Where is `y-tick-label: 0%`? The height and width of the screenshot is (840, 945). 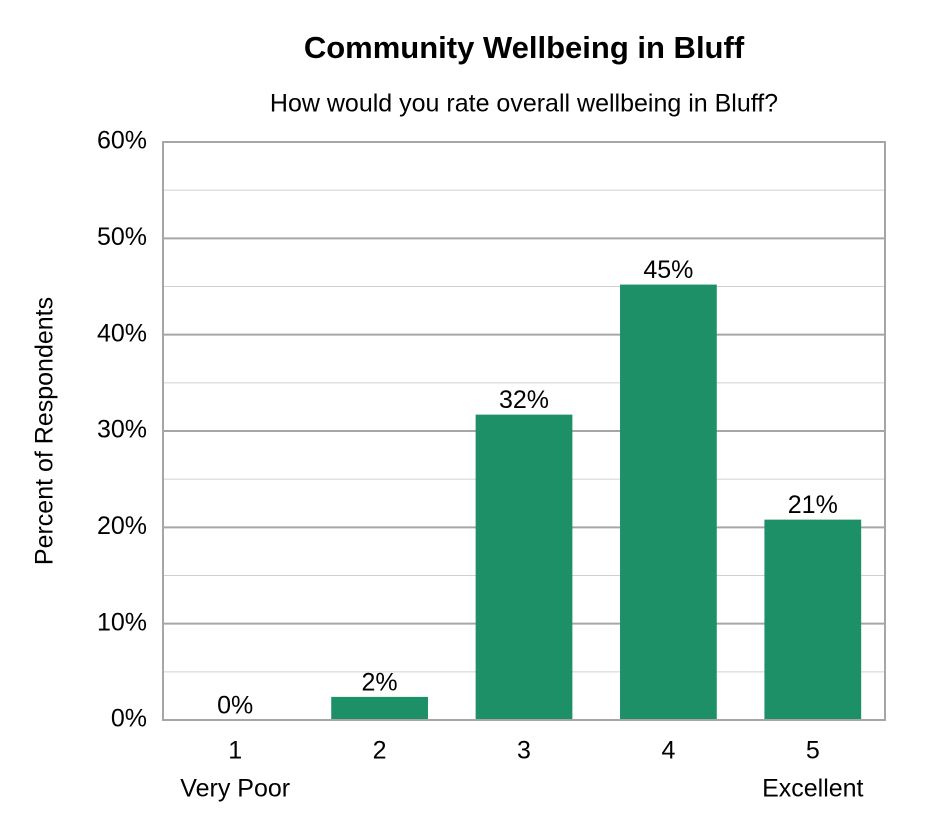
y-tick-label: 0% is located at coordinates (129, 719).